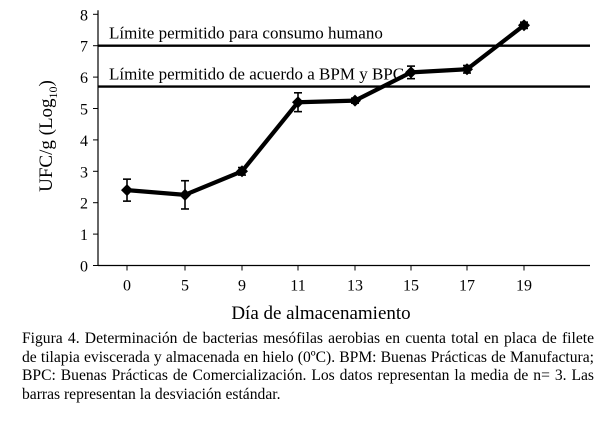 The height and width of the screenshot is (433, 605). What do you see at coordinates (84, 110) in the screenshot?
I see `y-tick-label: 5` at bounding box center [84, 110].